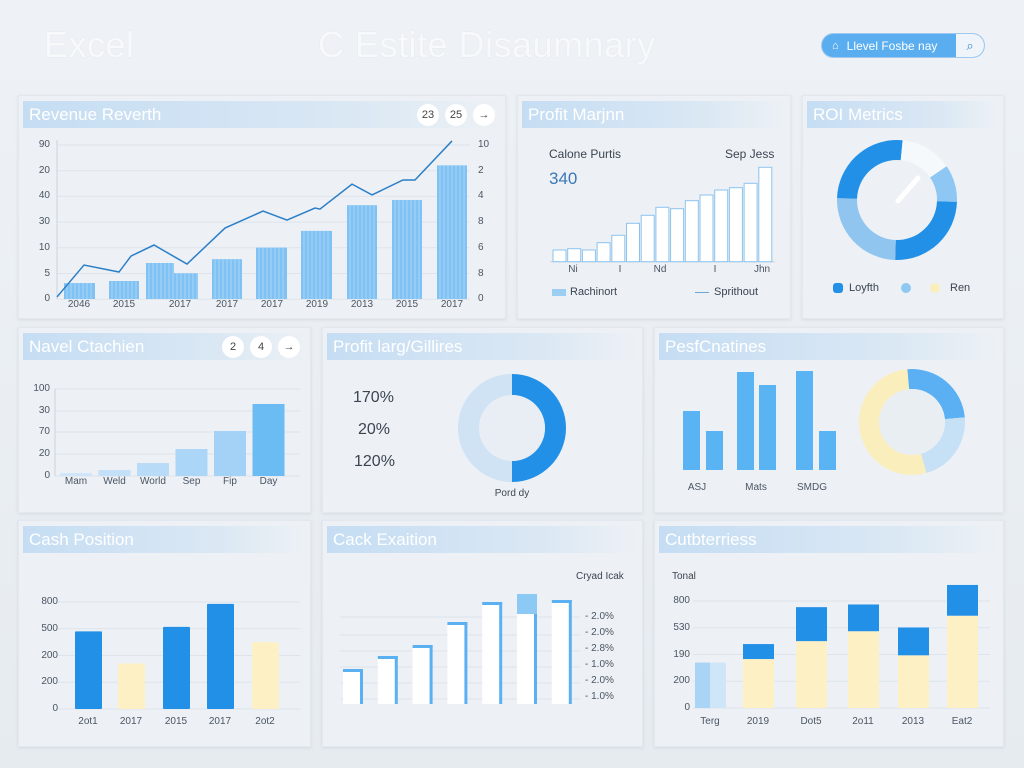  I want to click on x-tick-label: Eat2, so click(962, 721).